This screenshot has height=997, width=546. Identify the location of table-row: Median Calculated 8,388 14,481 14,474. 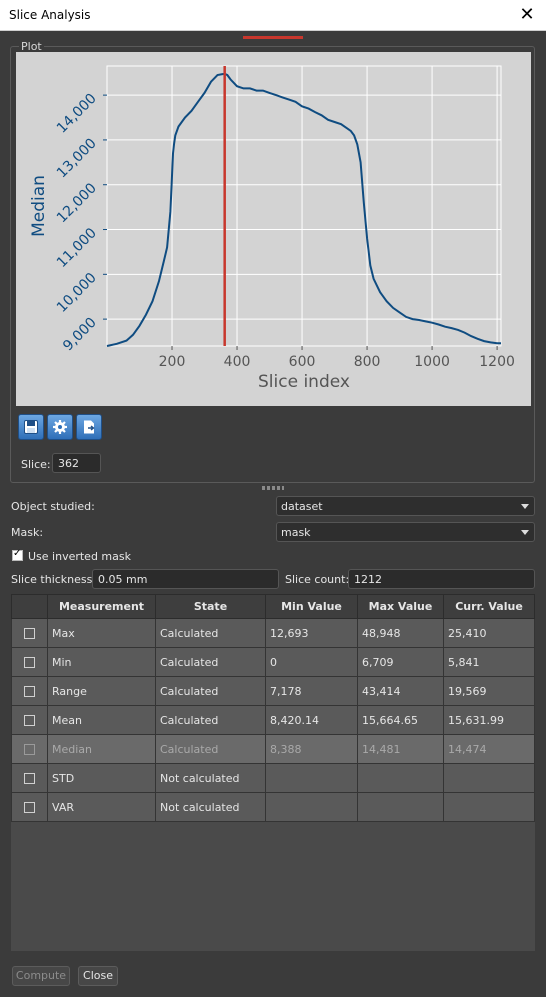
(273, 749).